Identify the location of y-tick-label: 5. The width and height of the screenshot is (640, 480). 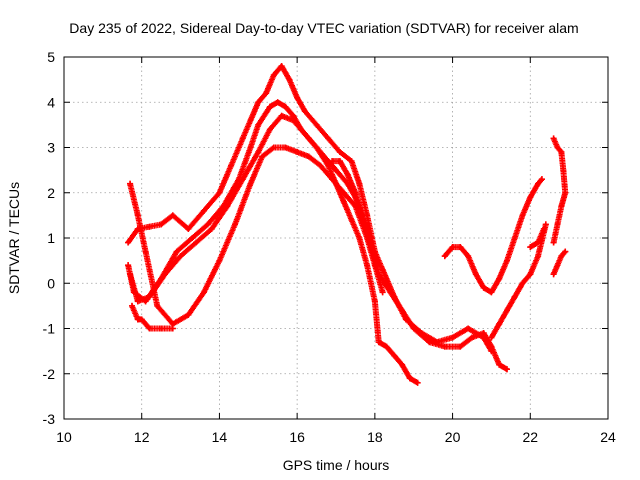
(51, 57).